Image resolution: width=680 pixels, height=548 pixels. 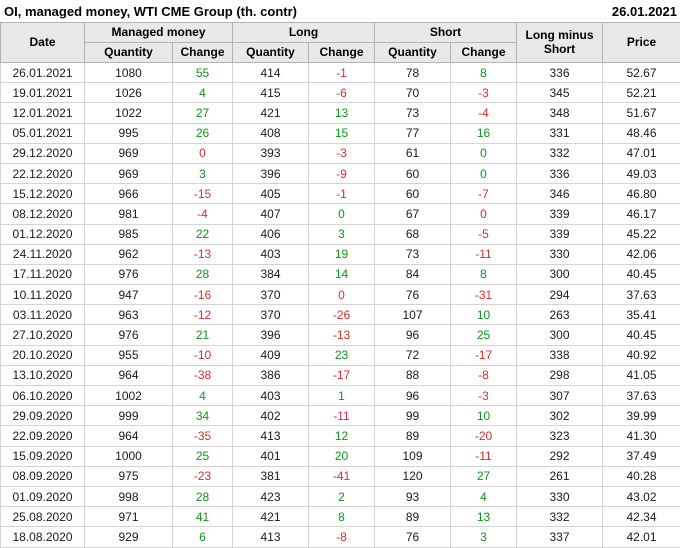 I want to click on cell-date: 29.09.2020, so click(x=42, y=416).